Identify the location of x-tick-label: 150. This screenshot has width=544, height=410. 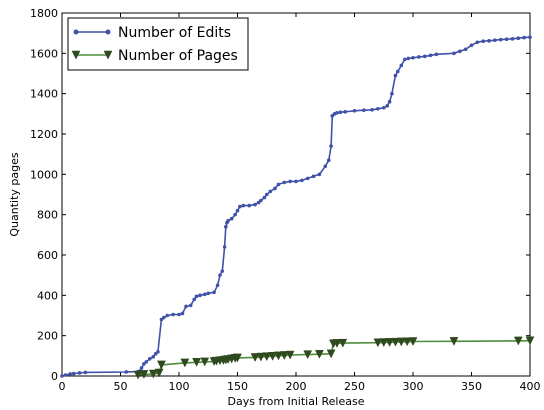
(237, 386).